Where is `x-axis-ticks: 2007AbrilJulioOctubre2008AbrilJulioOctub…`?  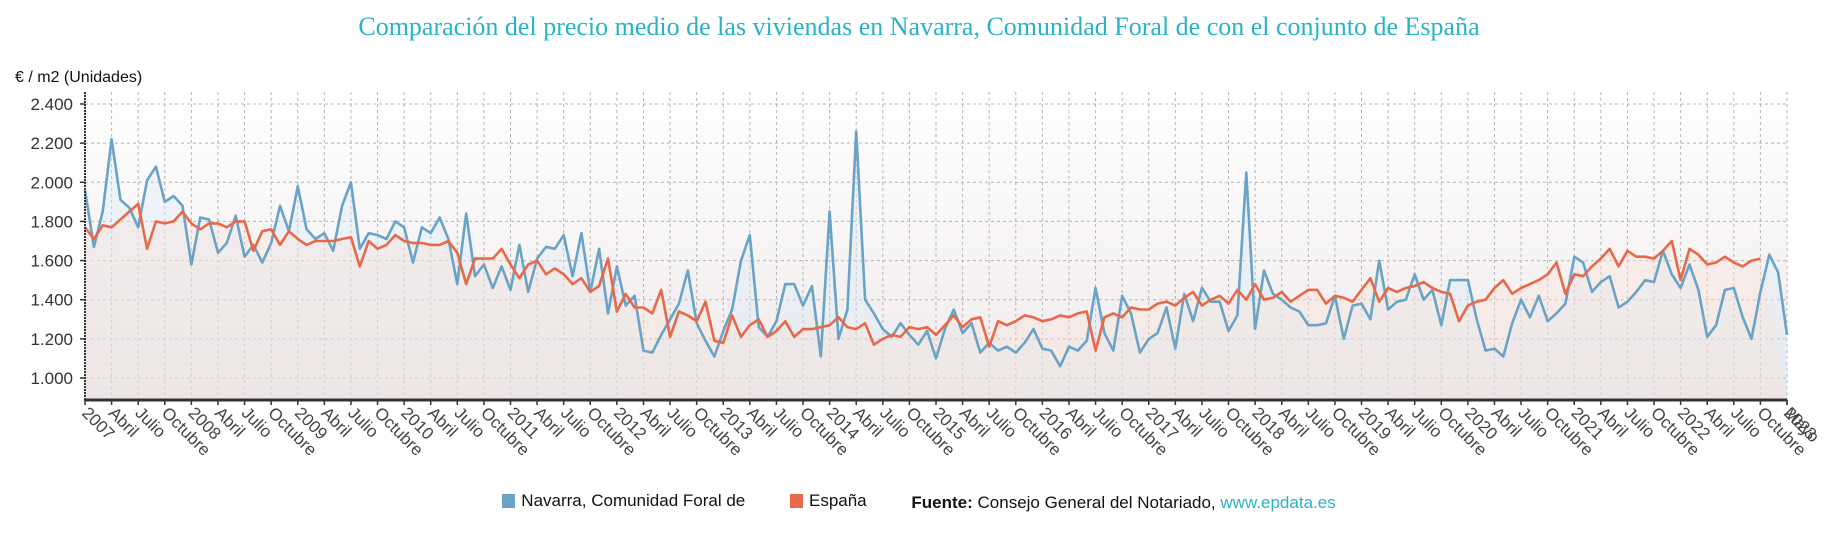
x-axis-ticks: 2007AbrilJulioOctubre2008AbrilJulioOctub… is located at coordinates (950, 430).